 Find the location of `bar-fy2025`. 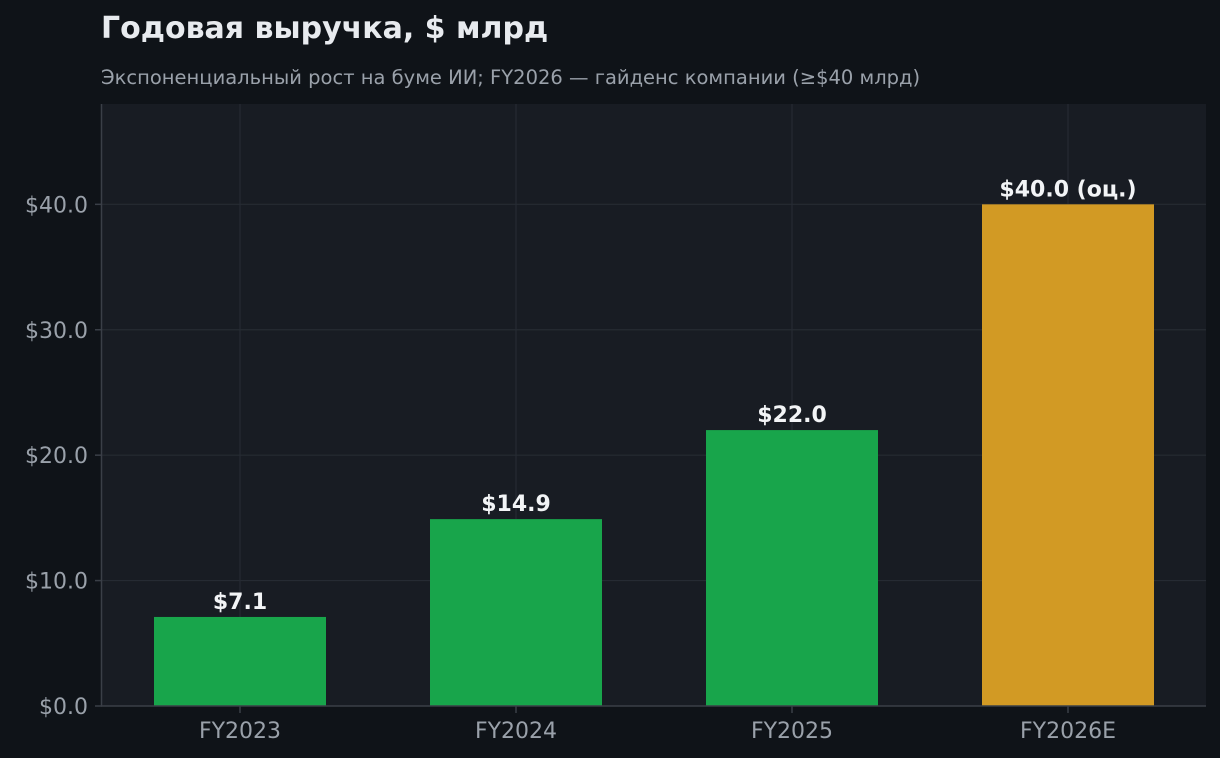

bar-fy2025 is located at coordinates (792, 568).